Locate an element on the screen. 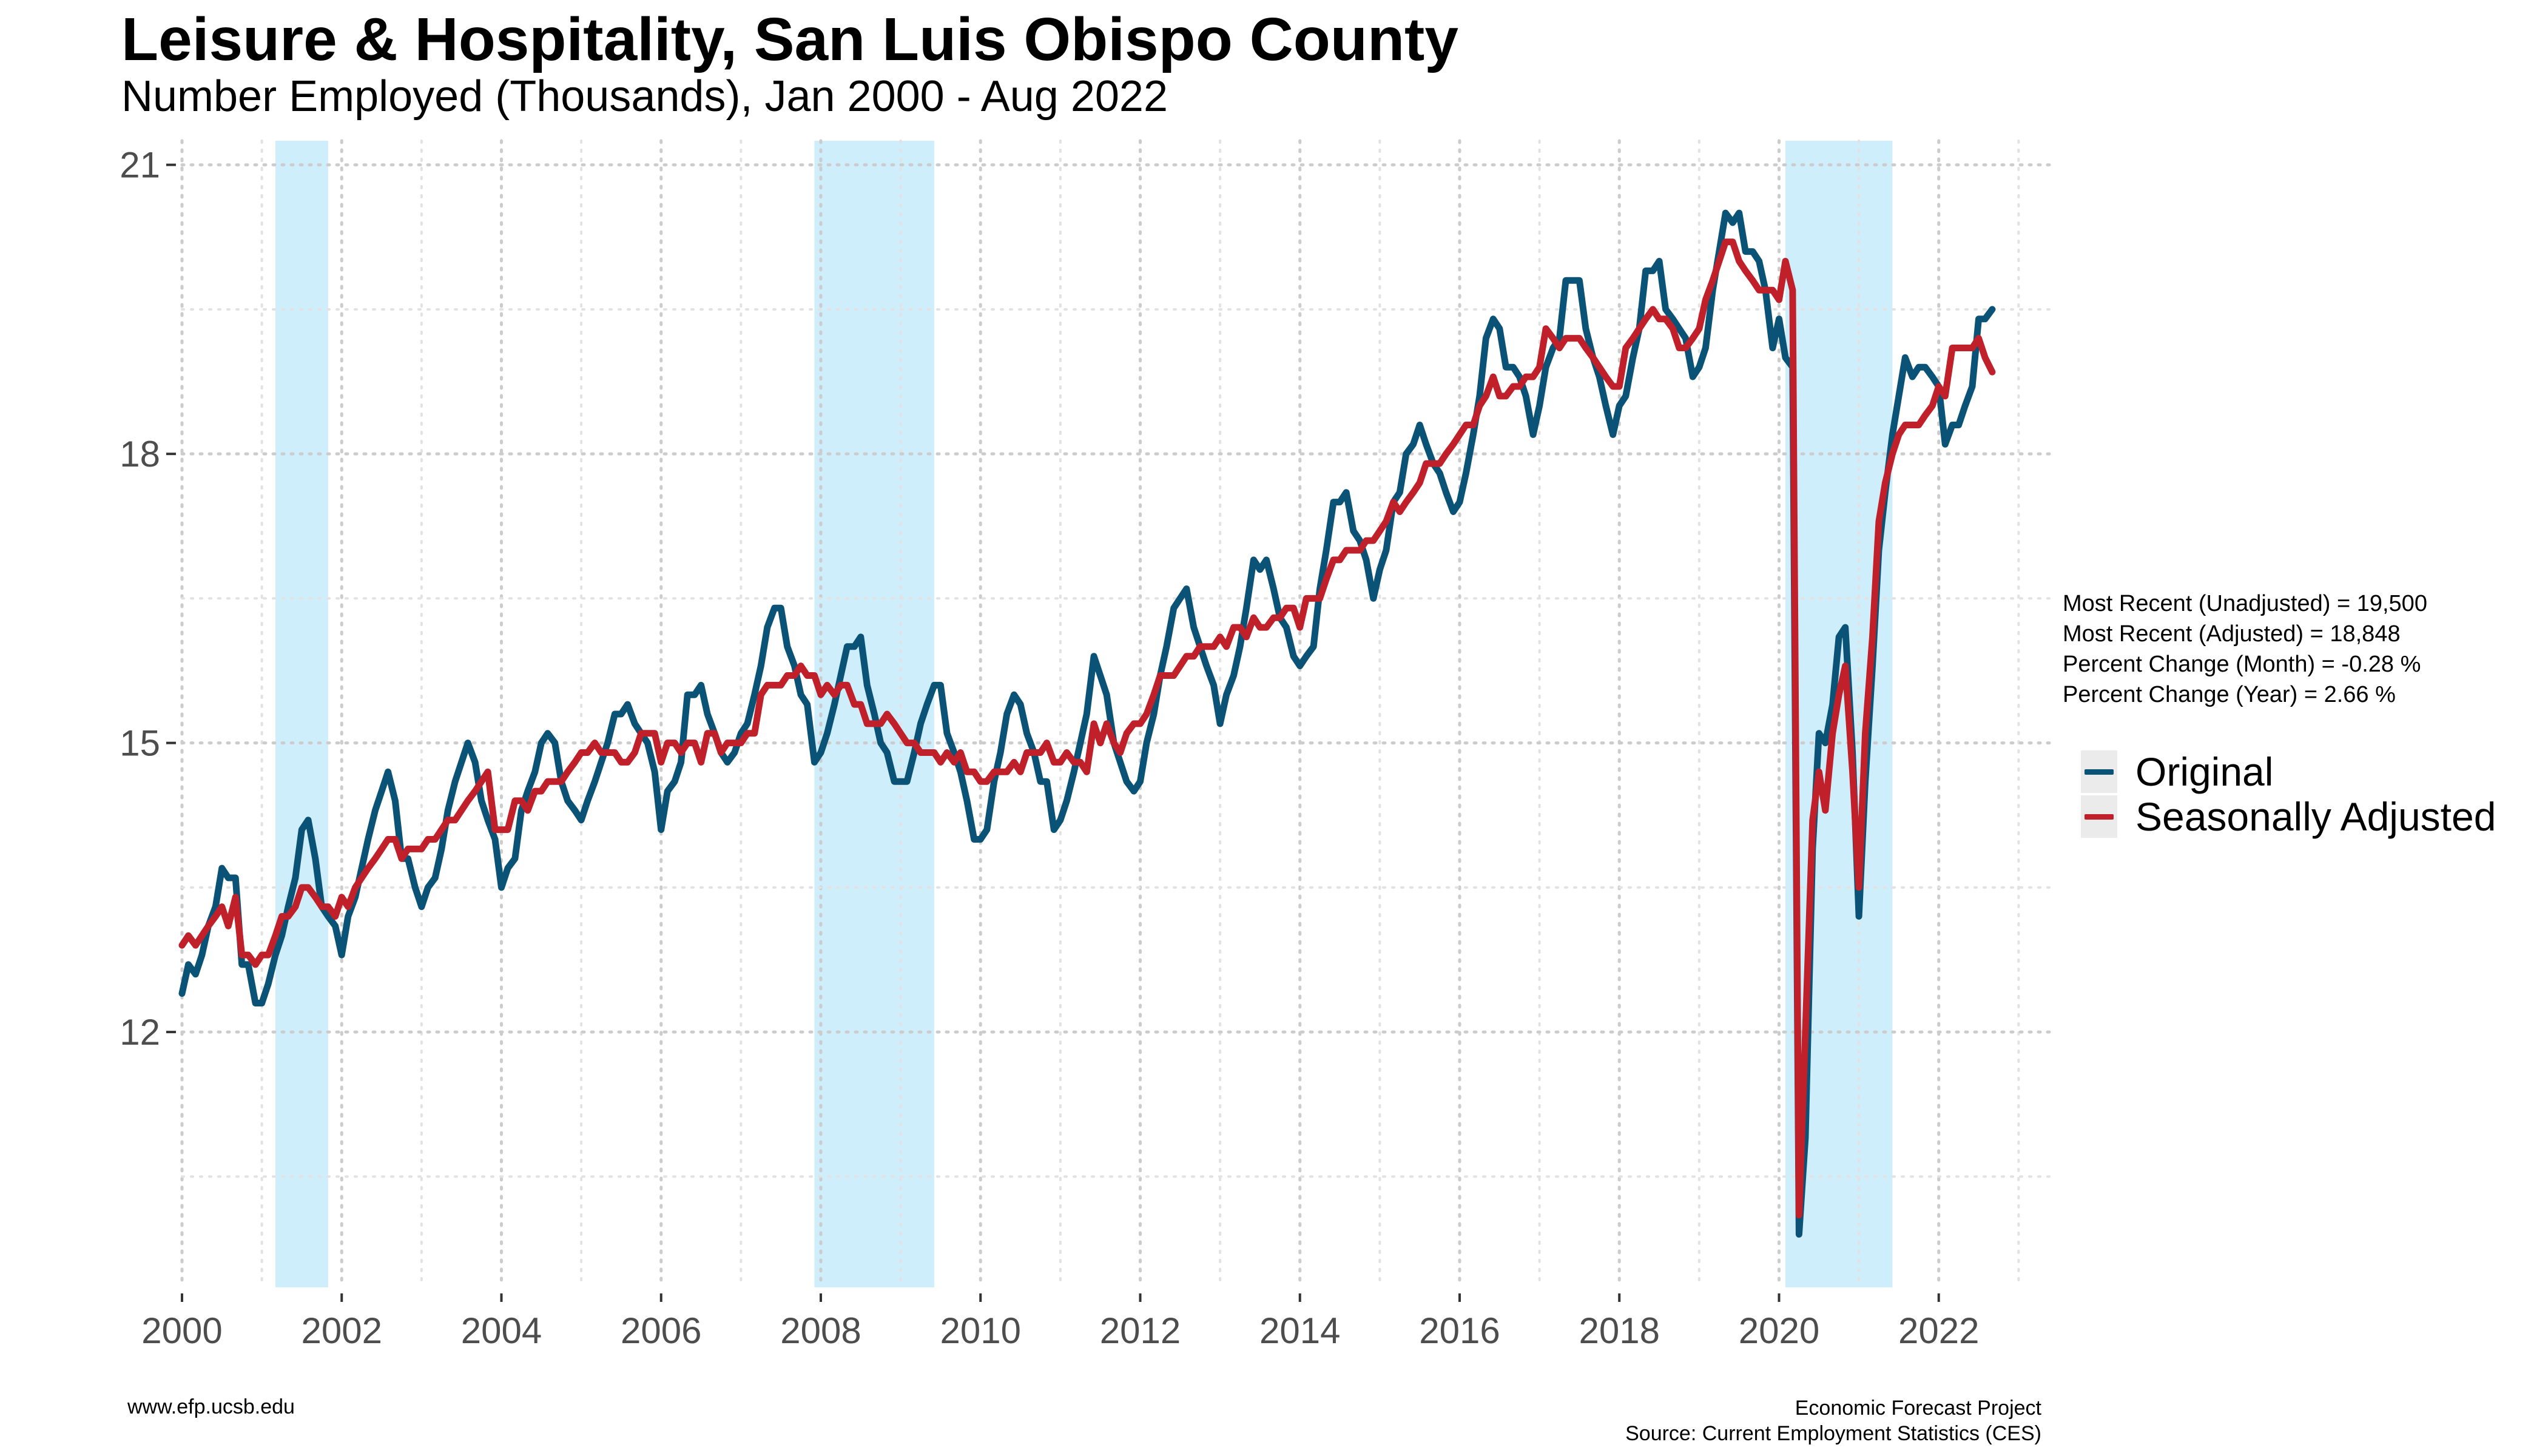  legend-item-seasonally-adjusted: Seasonally Adjusted is located at coordinates (2288, 816).